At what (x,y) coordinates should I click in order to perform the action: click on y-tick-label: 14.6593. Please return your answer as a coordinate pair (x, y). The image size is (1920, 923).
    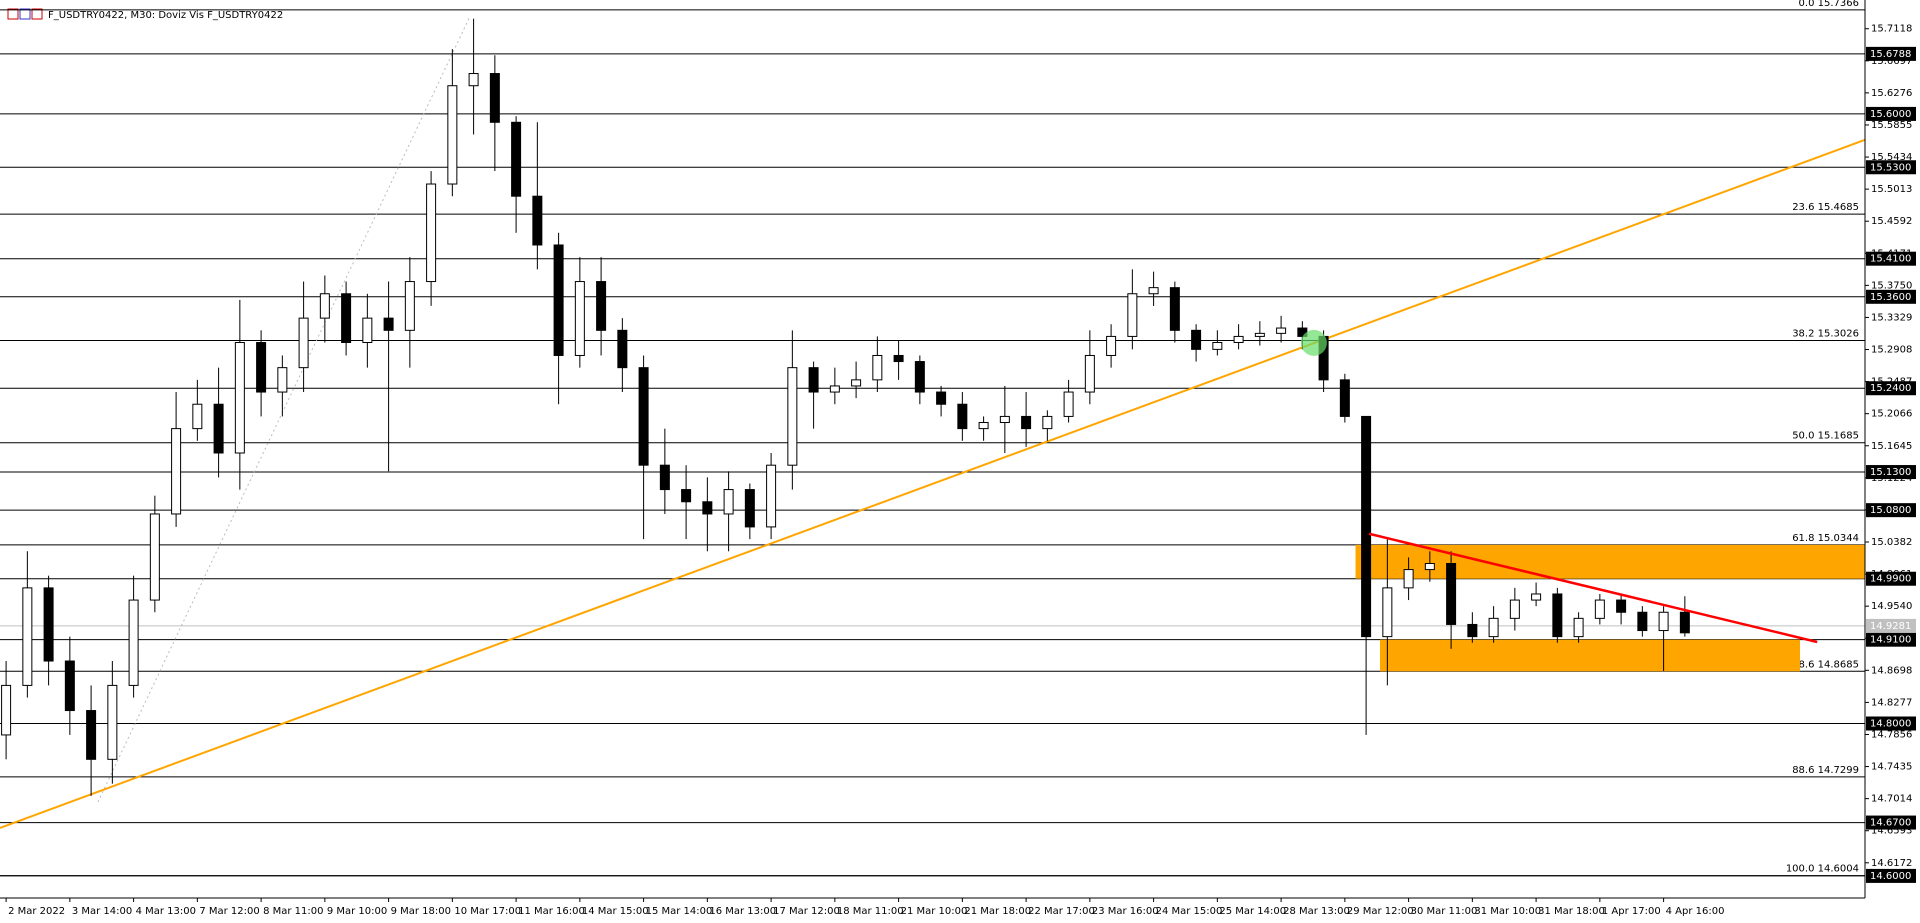
    Looking at the image, I should click on (1891, 831).